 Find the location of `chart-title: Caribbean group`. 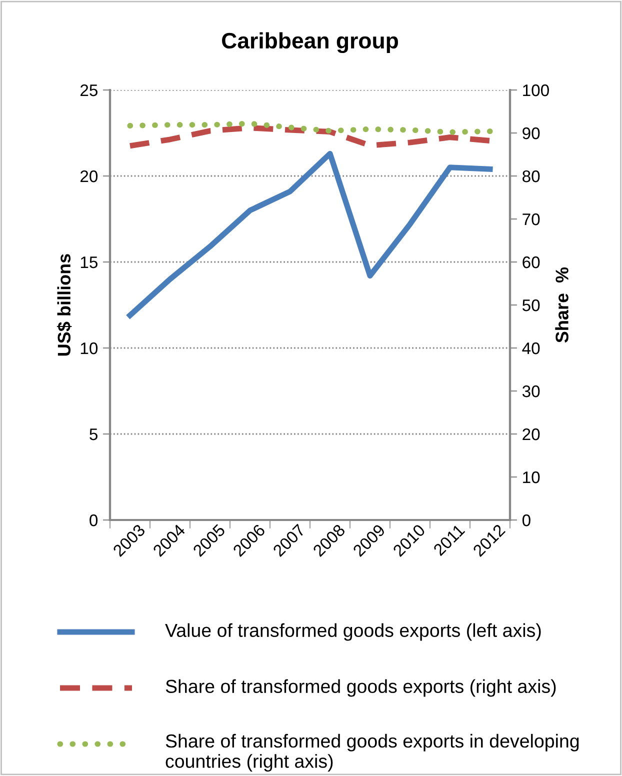

chart-title: Caribbean group is located at coordinates (310, 43).